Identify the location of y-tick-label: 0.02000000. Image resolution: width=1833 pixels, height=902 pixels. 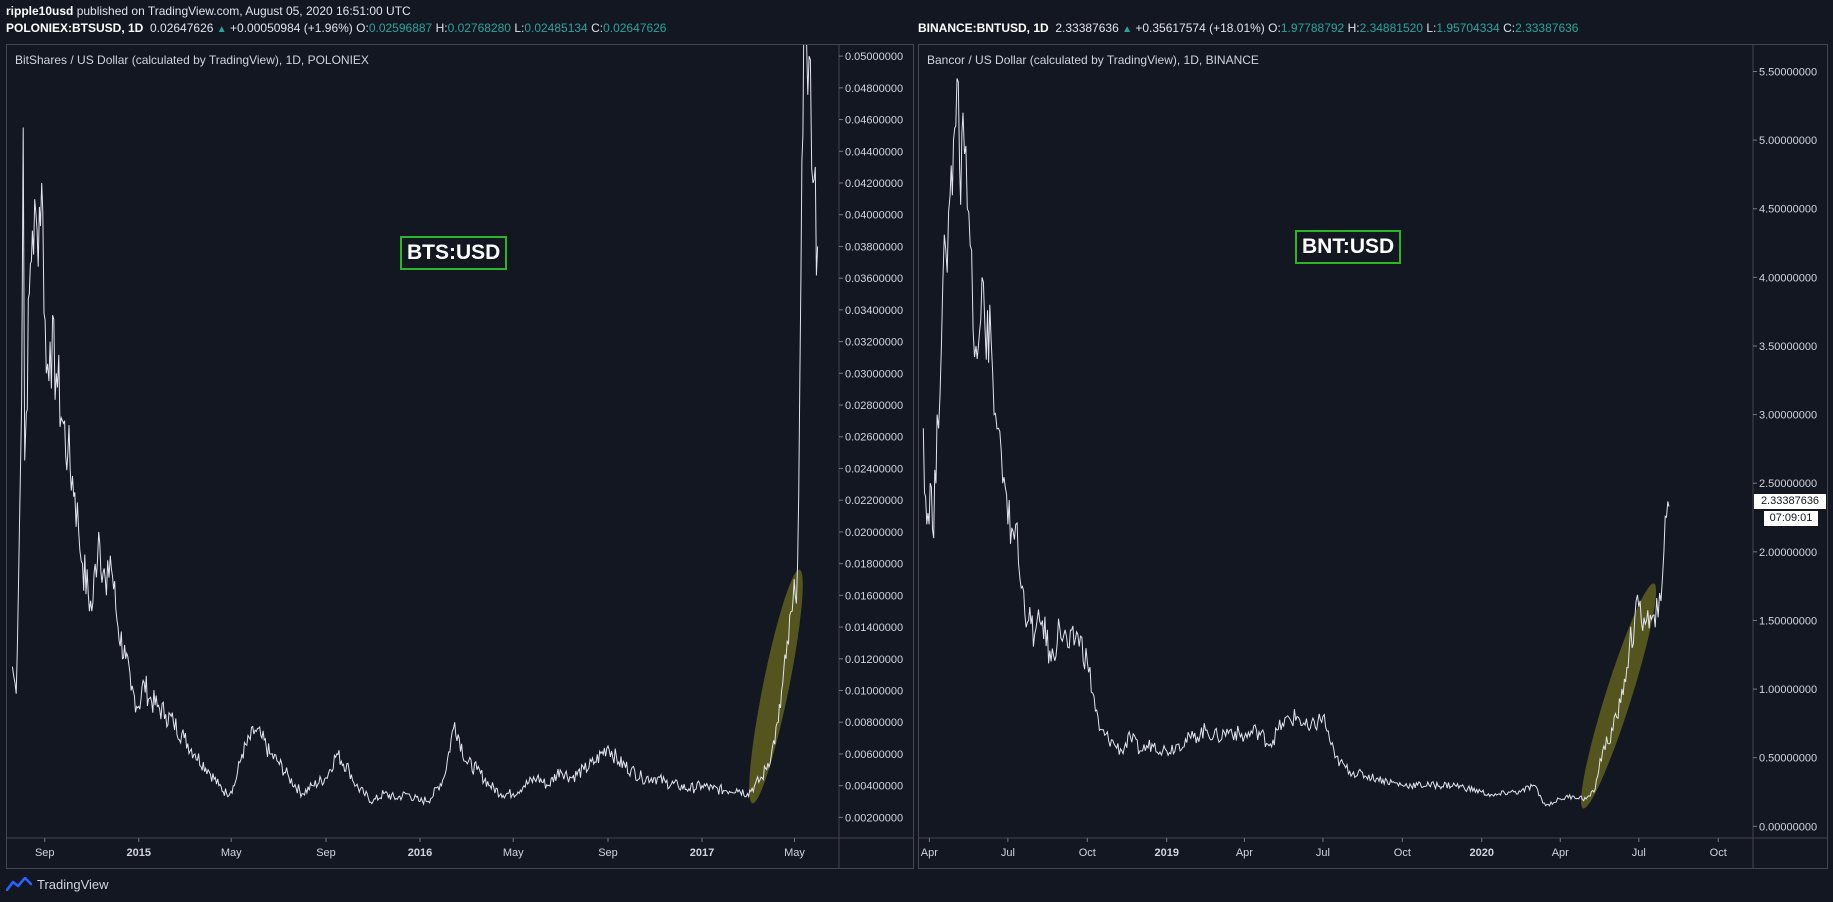
(874, 533).